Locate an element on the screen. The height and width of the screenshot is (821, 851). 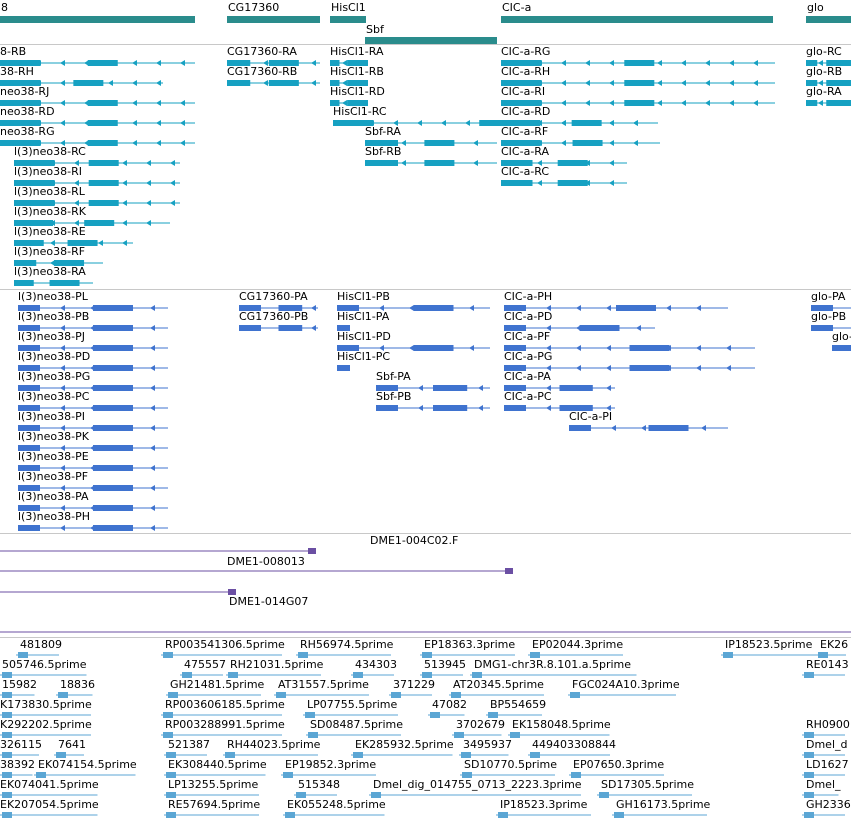
gene-label: 8 is located at coordinates (4, 7).